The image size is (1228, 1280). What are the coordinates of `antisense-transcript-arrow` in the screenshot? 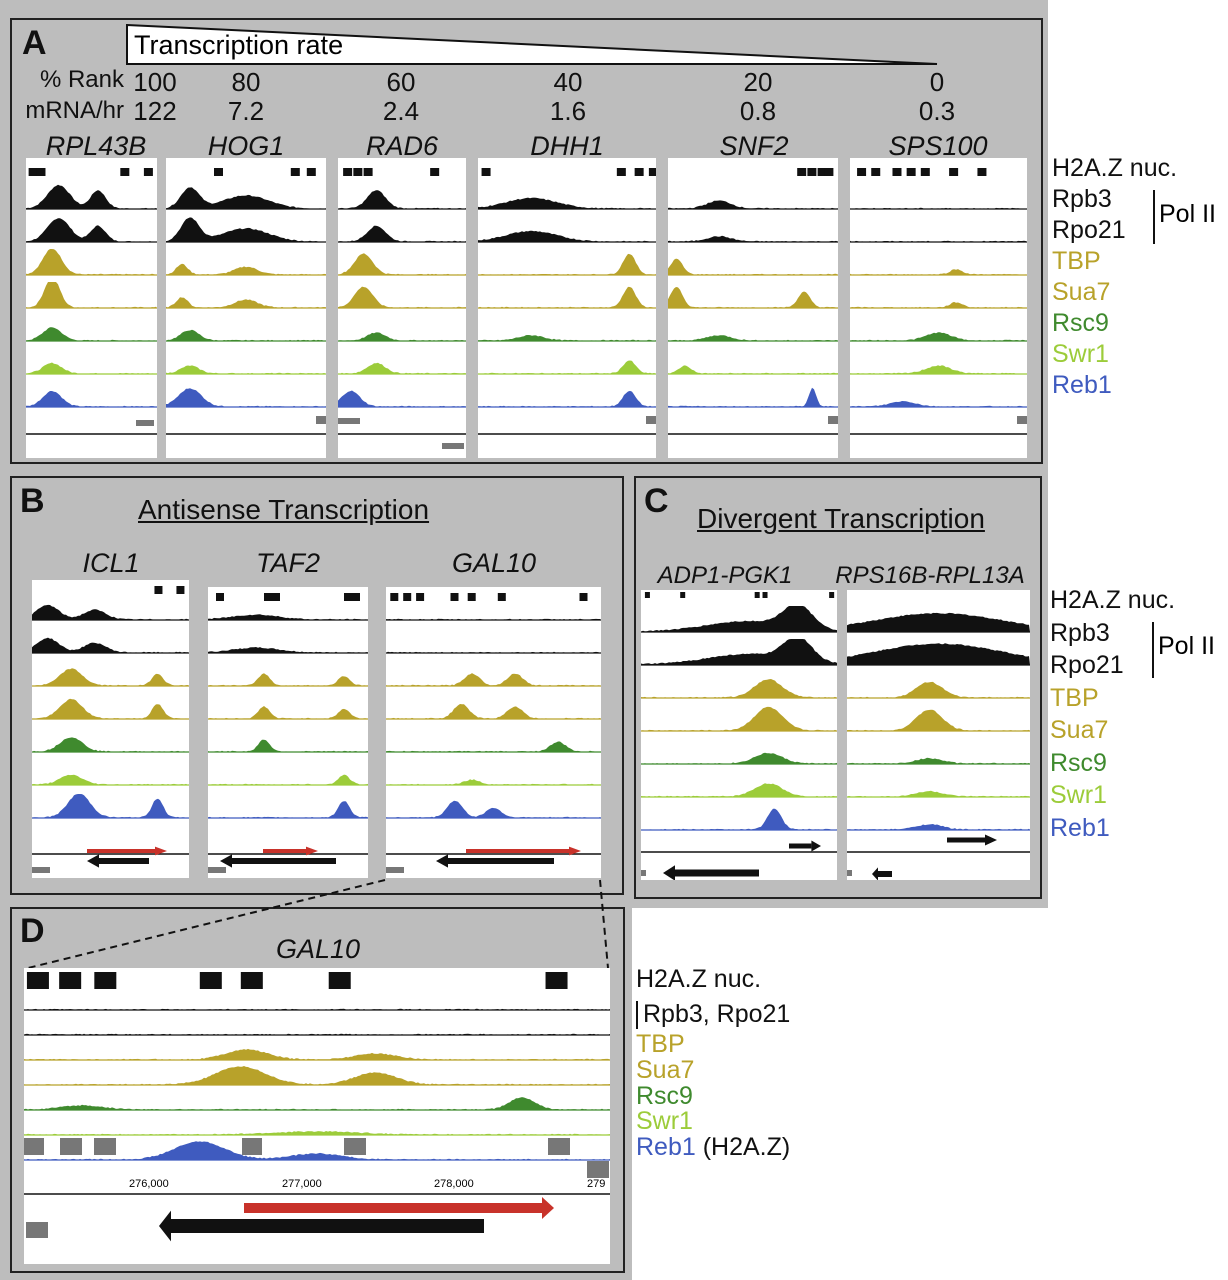 It's located at (127, 851).